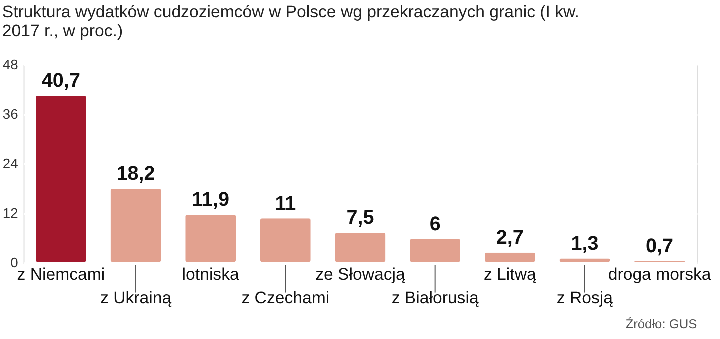 The height and width of the screenshot is (339, 720). What do you see at coordinates (63, 30) in the screenshot?
I see `text: 2017 r., w proc.)` at bounding box center [63, 30].